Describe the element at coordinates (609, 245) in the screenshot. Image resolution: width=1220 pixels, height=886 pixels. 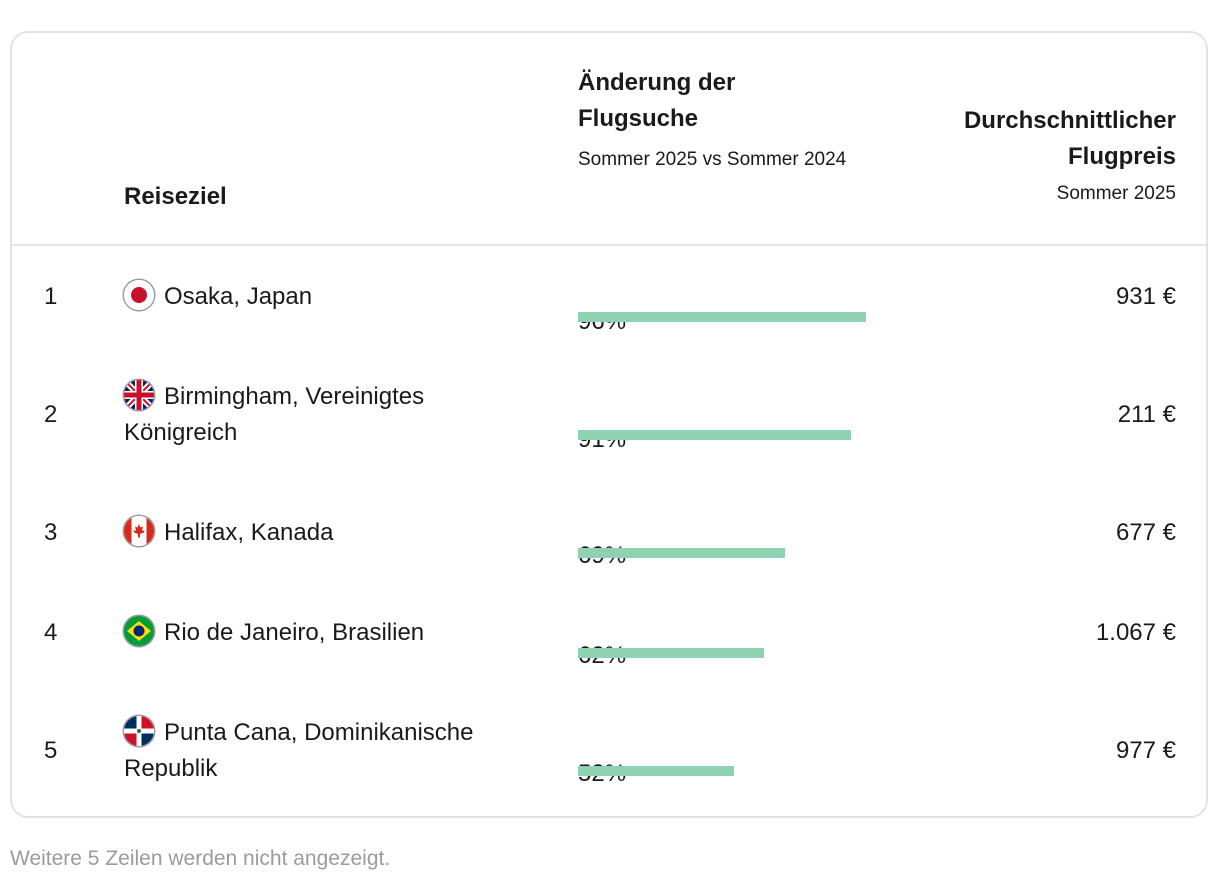
I see `header-divider` at that location.